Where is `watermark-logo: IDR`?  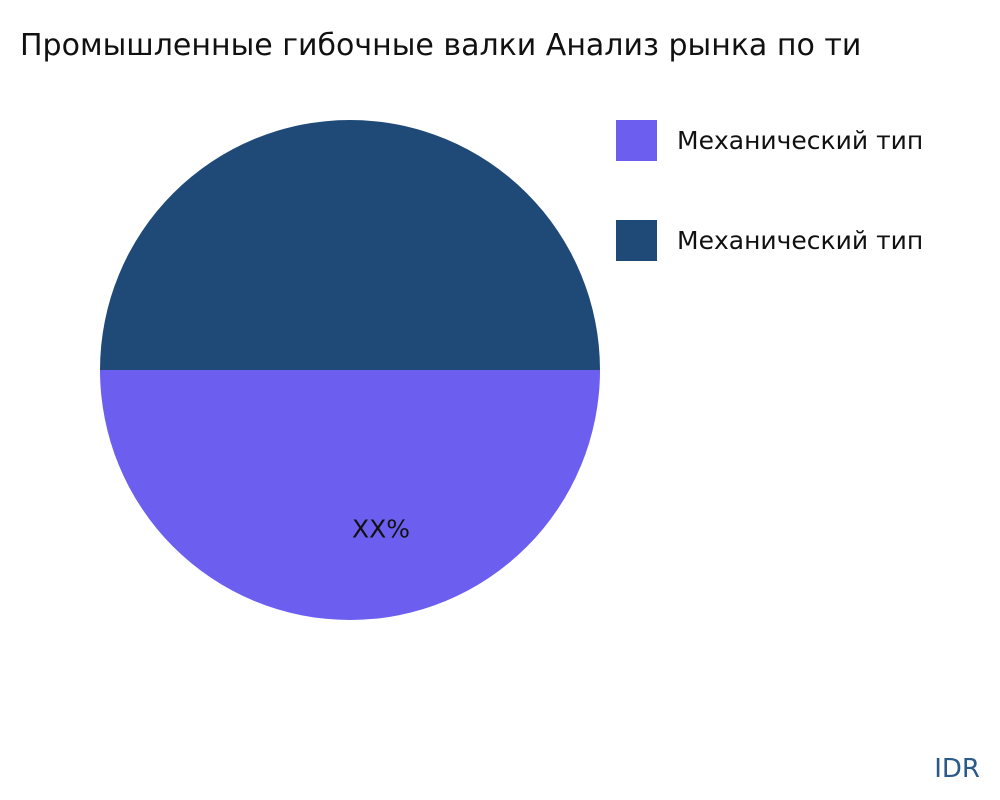 watermark-logo: IDR is located at coordinates (957, 769).